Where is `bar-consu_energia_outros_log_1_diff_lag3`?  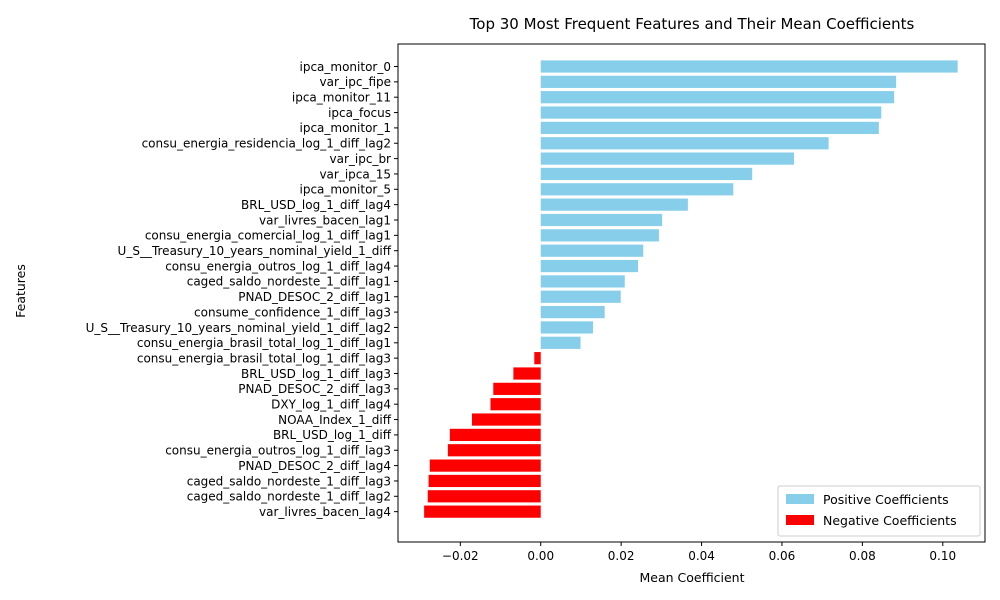 bar-consu_energia_outros_log_1_diff_lag3 is located at coordinates (494, 450).